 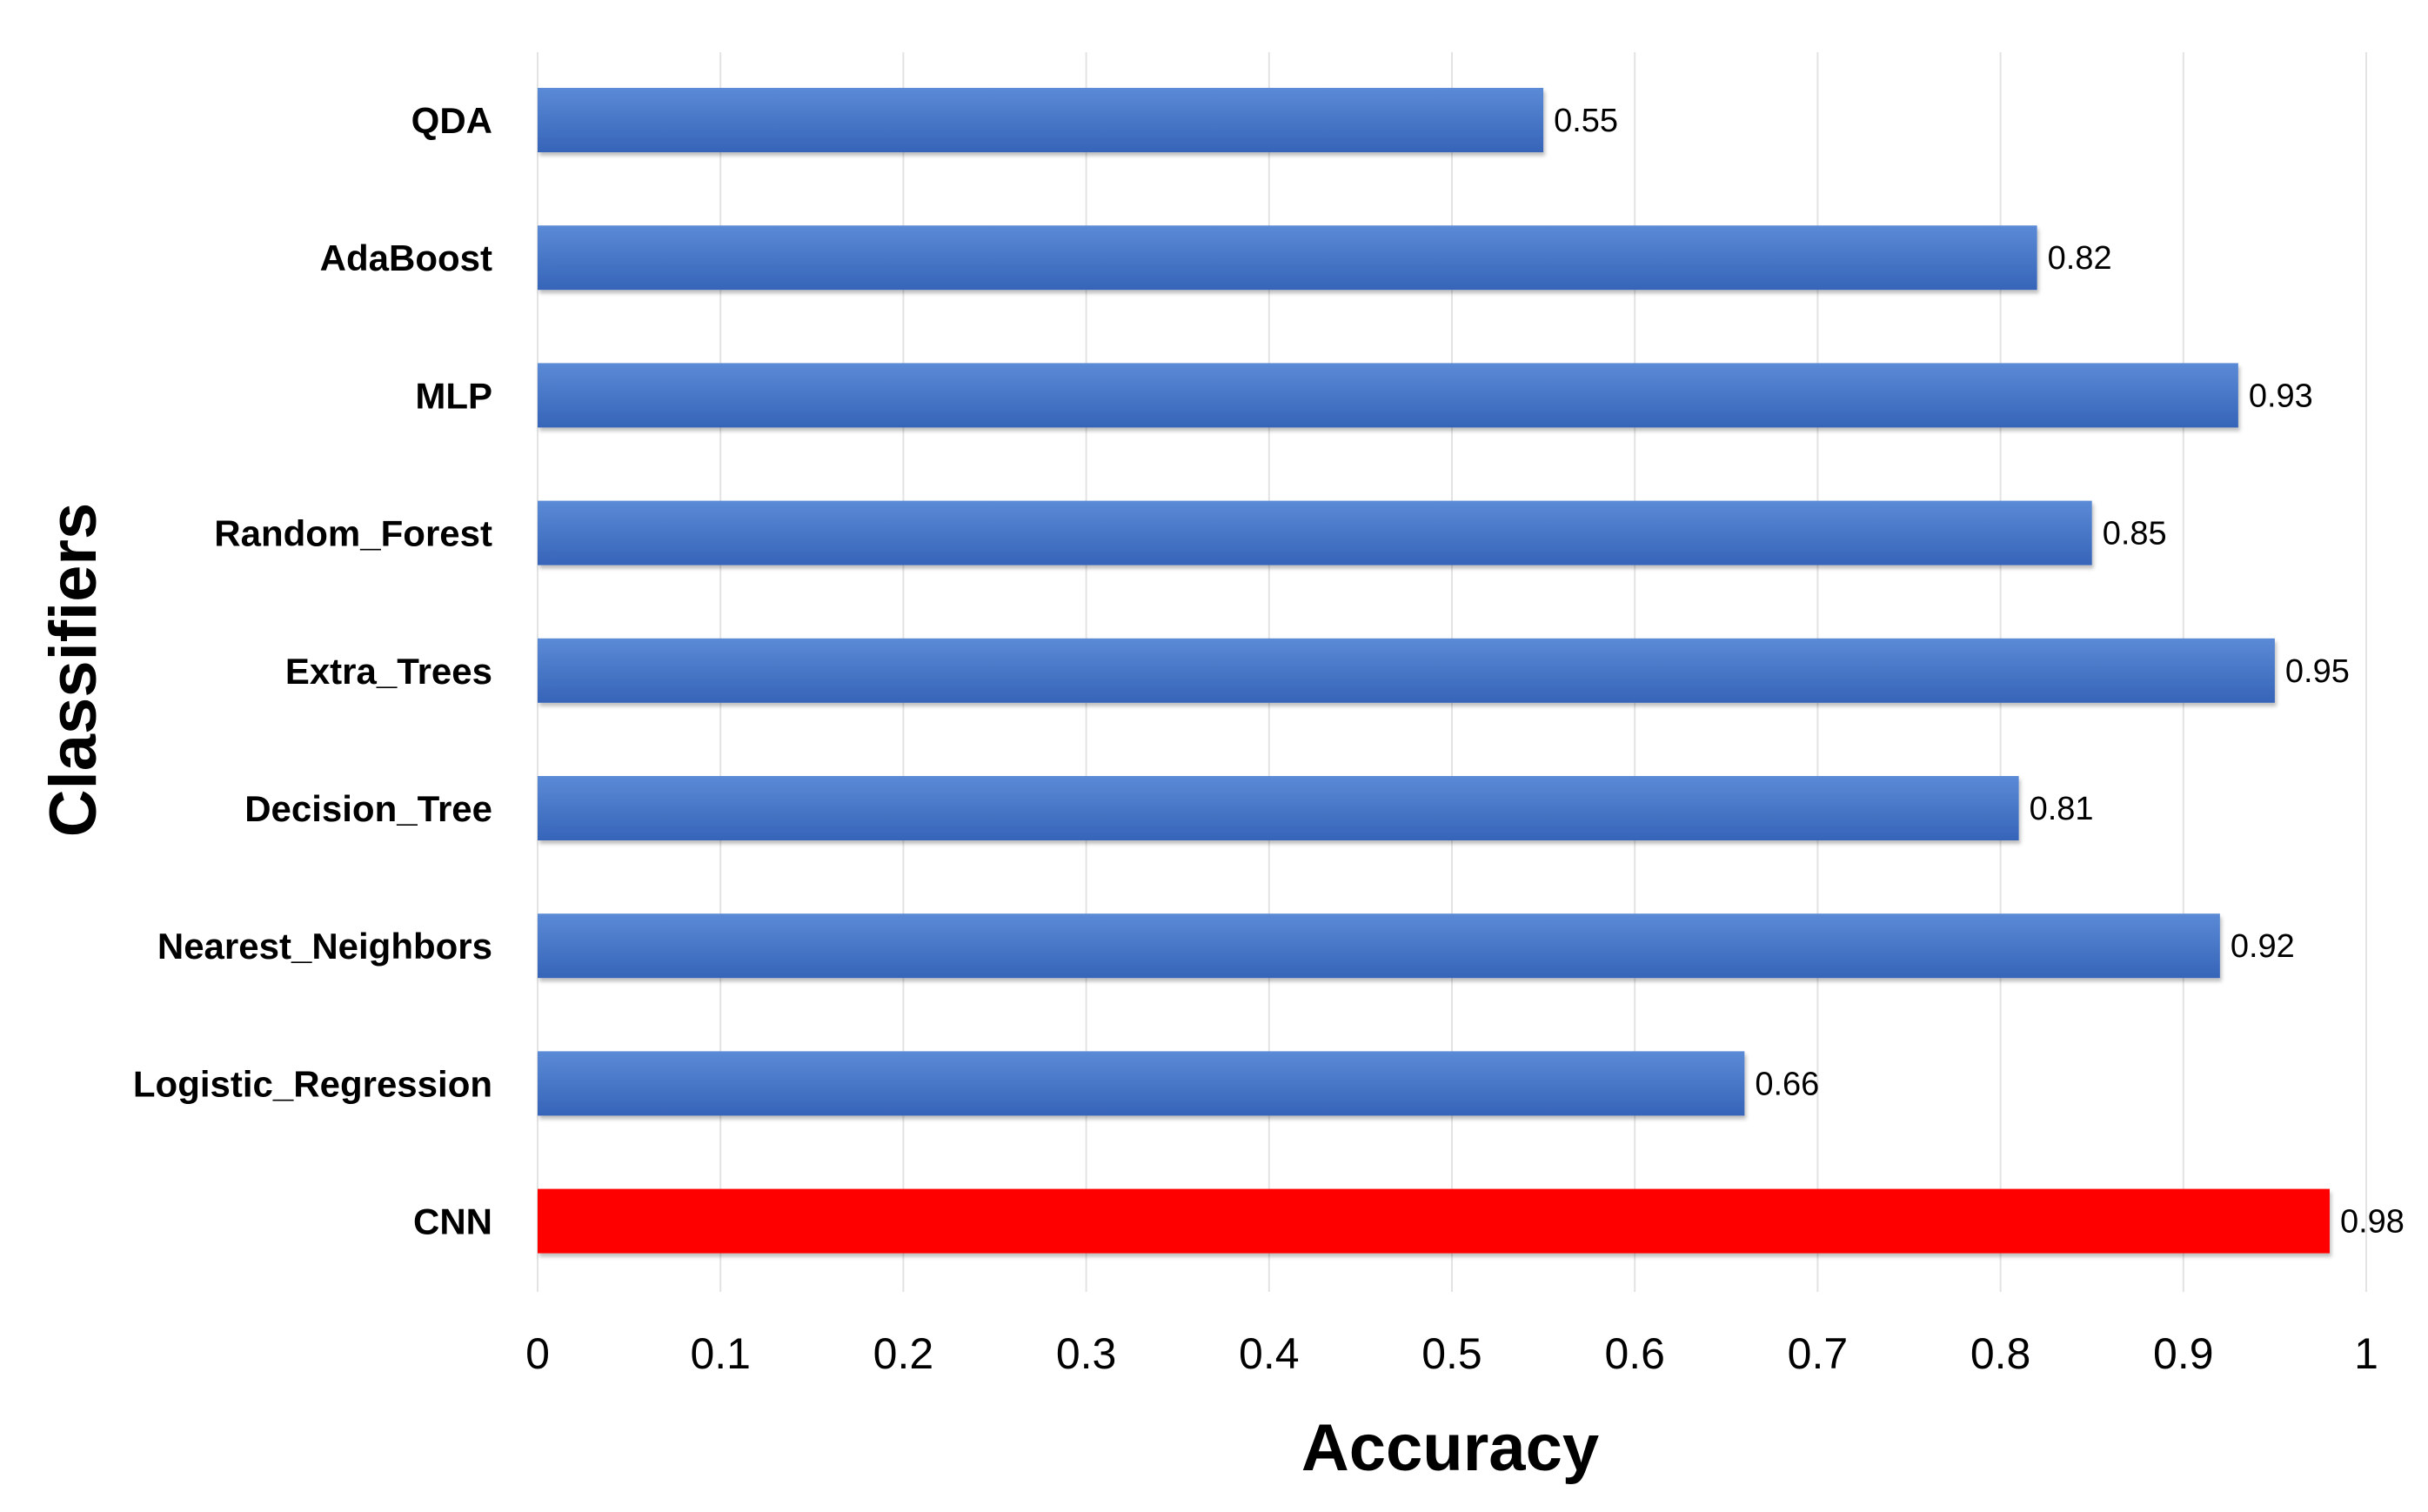 What do you see at coordinates (2366, 1354) in the screenshot?
I see `x-tick-label: 1` at bounding box center [2366, 1354].